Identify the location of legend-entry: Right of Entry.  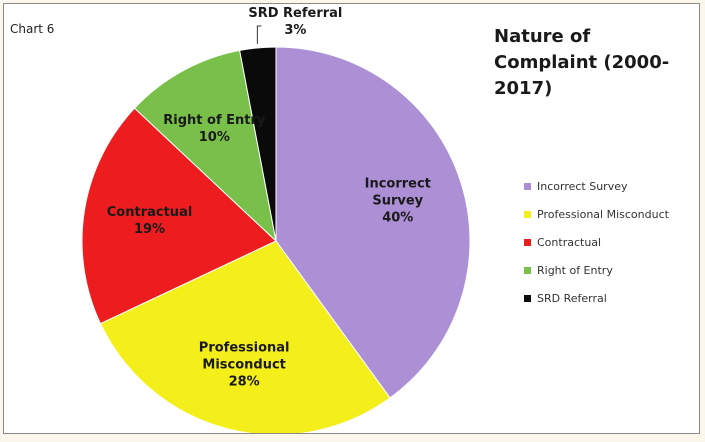
(568, 270).